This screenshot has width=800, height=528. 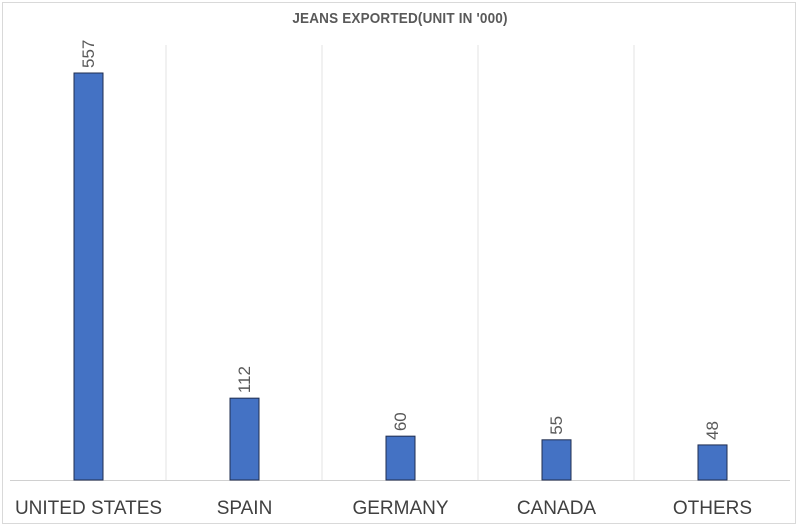 What do you see at coordinates (244, 439) in the screenshot?
I see `bar-spain` at bounding box center [244, 439].